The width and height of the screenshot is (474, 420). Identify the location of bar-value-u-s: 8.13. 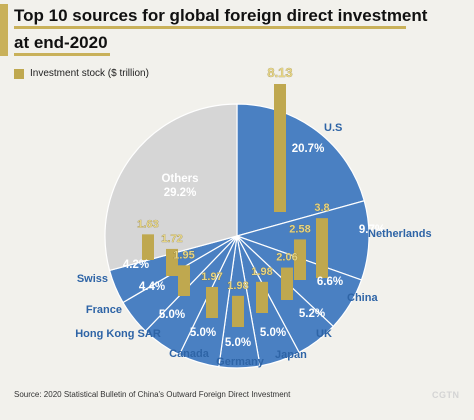
(279, 72).